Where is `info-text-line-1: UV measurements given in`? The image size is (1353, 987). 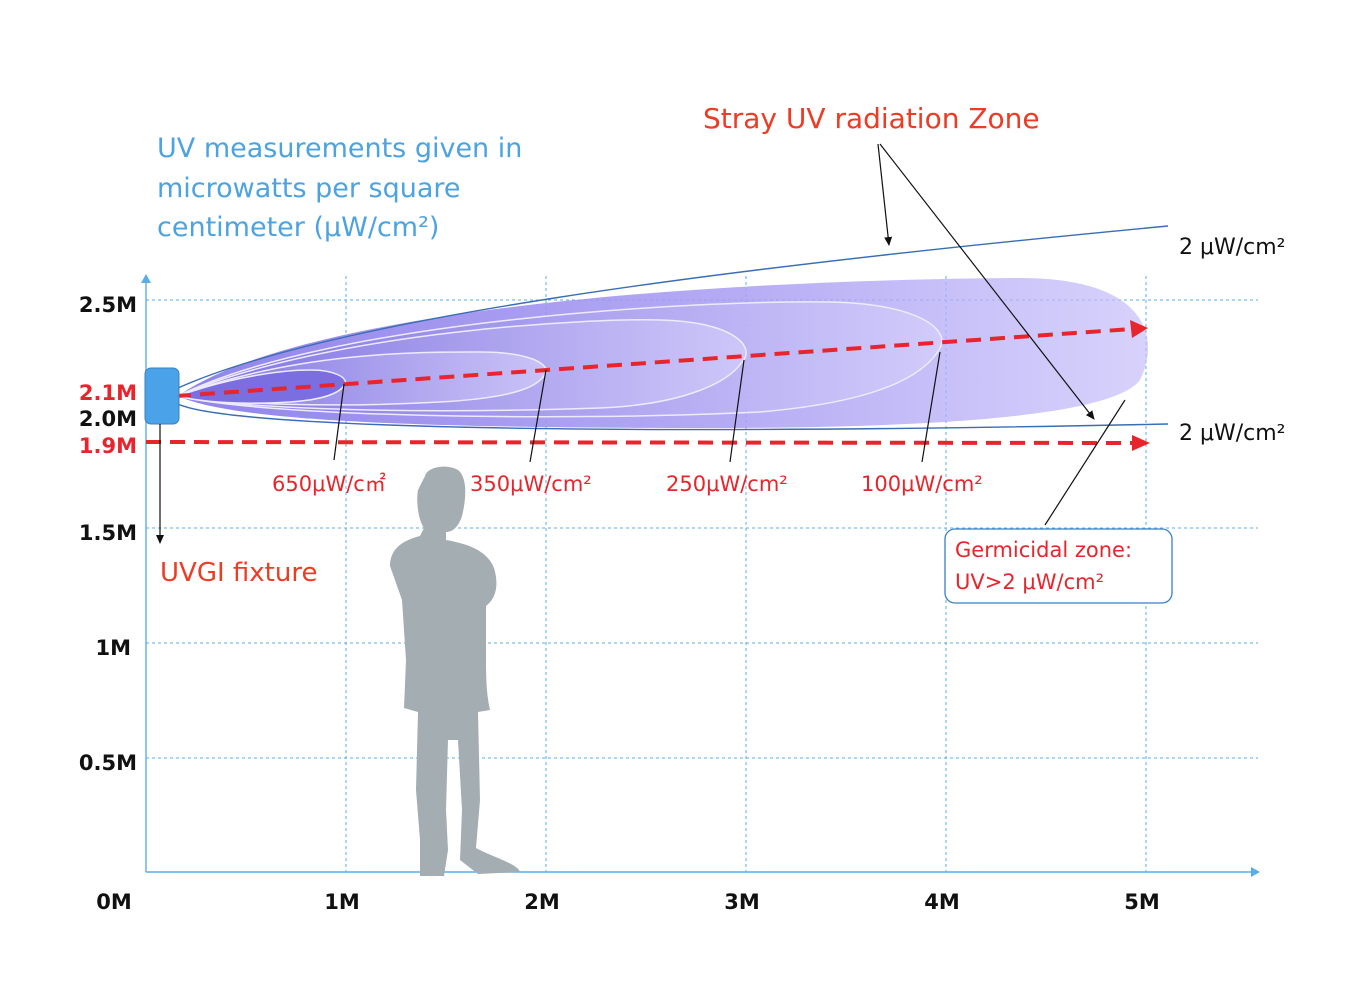
info-text-line-1: UV measurements given in is located at coordinates (339, 148).